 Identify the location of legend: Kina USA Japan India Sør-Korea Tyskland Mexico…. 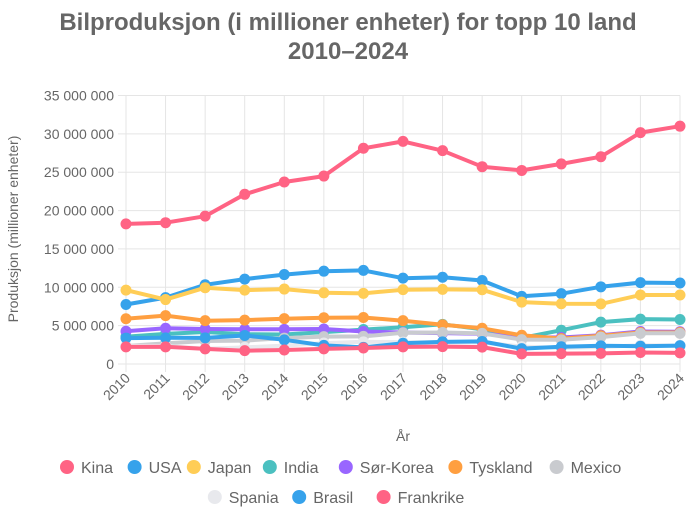
(340, 483).